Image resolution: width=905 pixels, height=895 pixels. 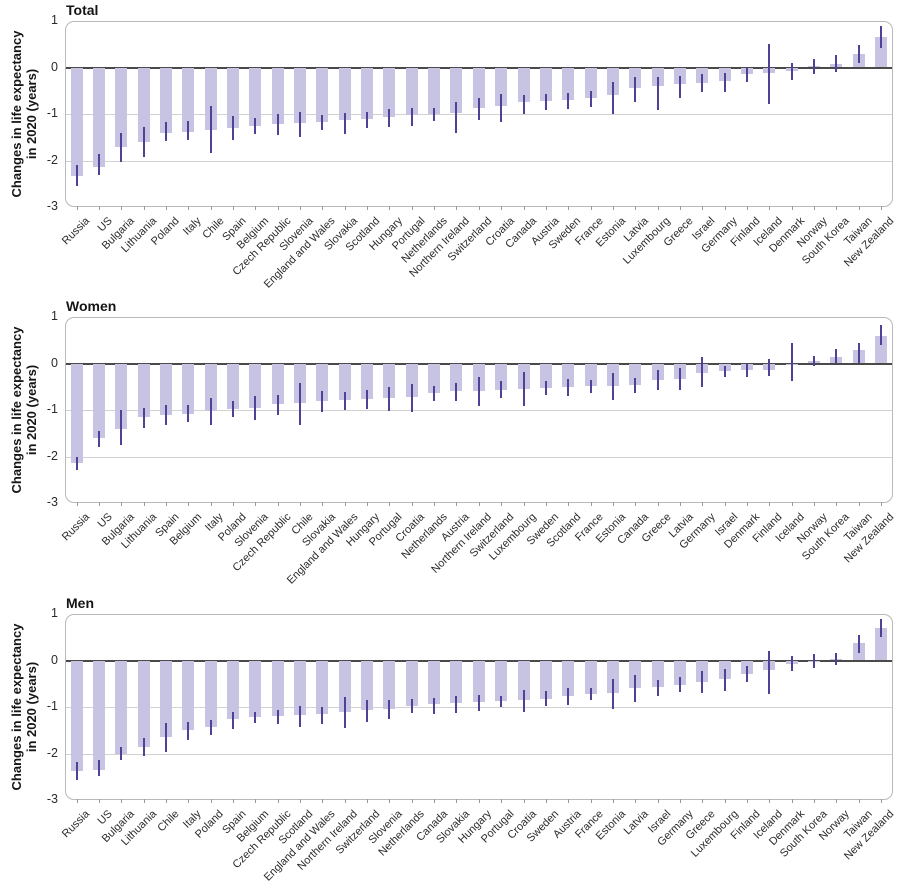 What do you see at coordinates (590, 694) in the screenshot?
I see `error-bar-france` at bounding box center [590, 694].